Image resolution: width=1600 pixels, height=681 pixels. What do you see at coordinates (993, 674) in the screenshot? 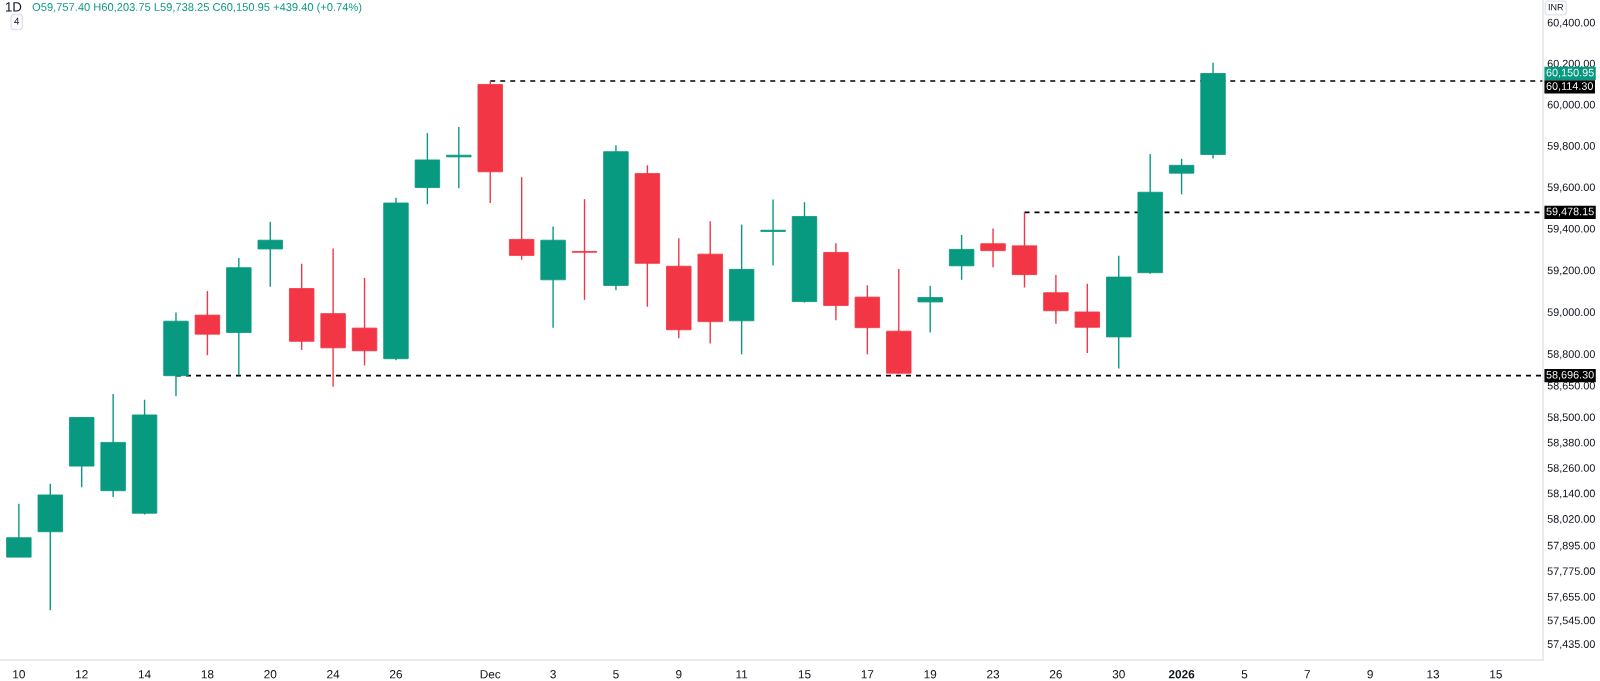
I see `x-tick-label: 23` at bounding box center [993, 674].